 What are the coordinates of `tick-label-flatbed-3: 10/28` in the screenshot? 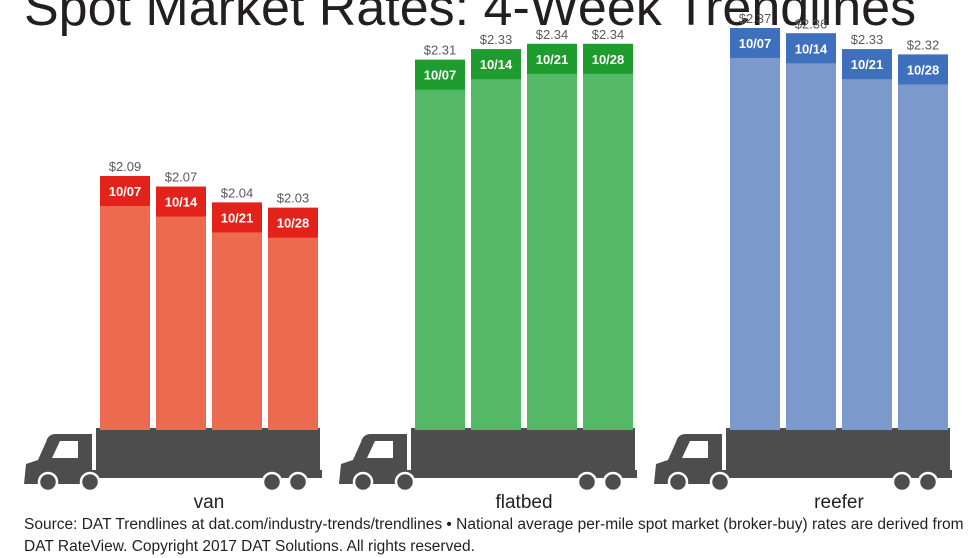 It's located at (608, 59).